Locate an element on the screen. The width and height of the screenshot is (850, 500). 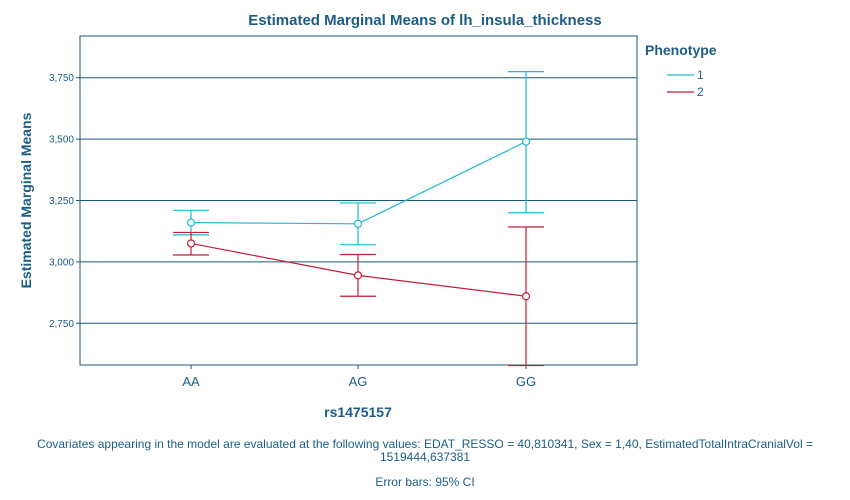
legend-title: Phenotype is located at coordinates (681, 50).